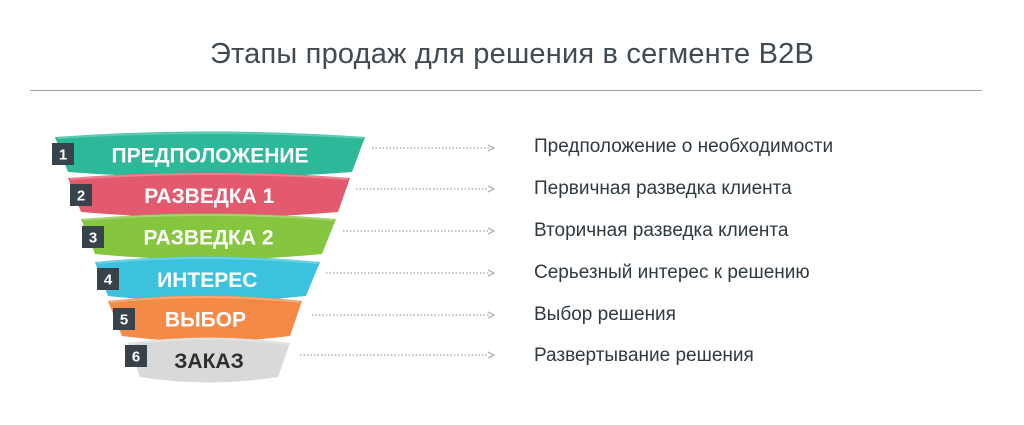 The image size is (1024, 425). I want to click on stage-number-3: 3, so click(93, 238).